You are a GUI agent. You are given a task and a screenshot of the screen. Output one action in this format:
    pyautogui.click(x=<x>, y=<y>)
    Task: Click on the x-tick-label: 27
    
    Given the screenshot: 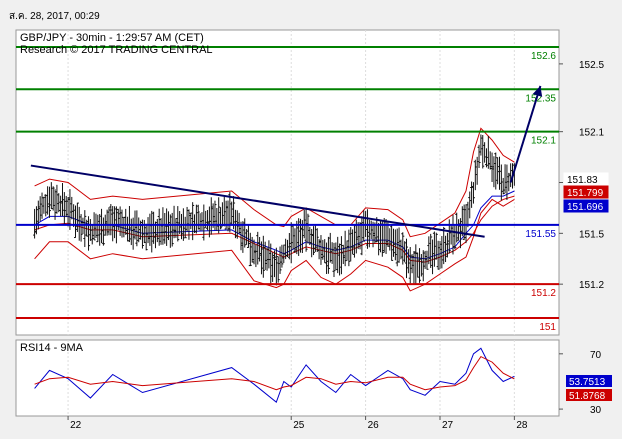 What is the action you would take?
    pyautogui.click(x=448, y=425)
    